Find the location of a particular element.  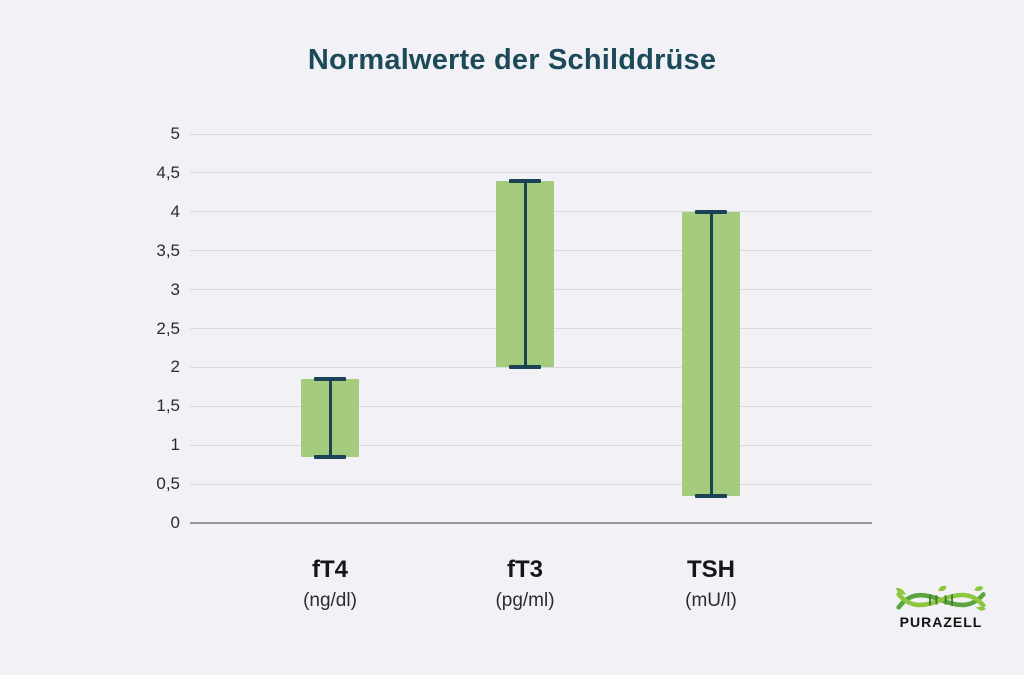

x-axis-line is located at coordinates (531, 523).